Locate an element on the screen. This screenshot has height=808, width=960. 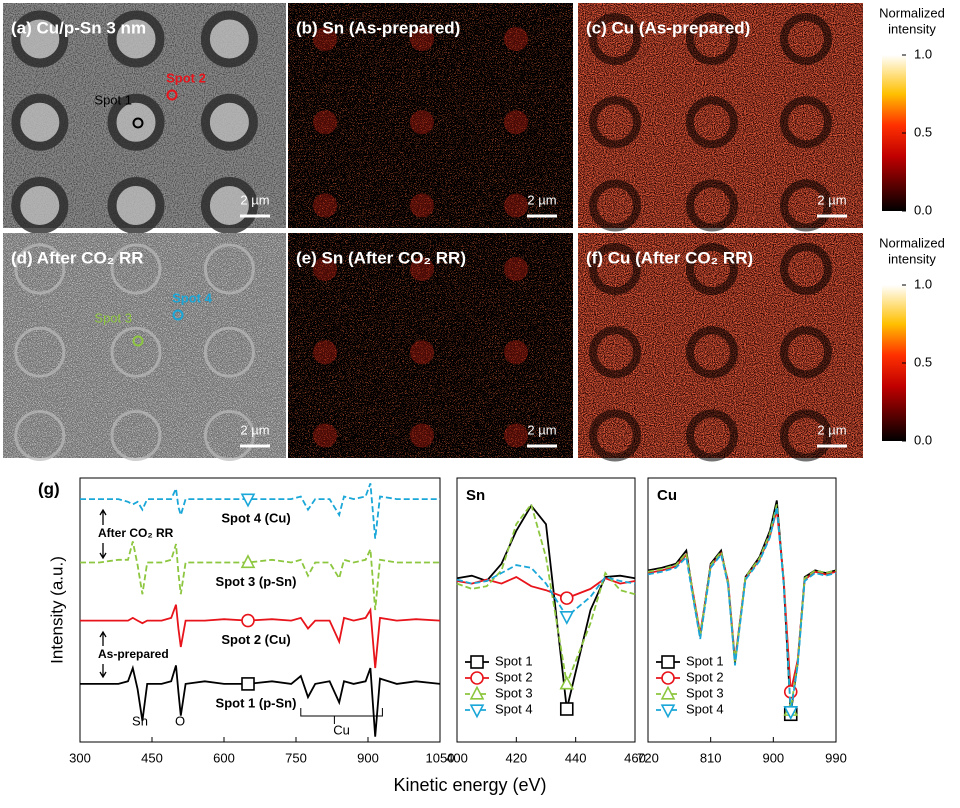
image-title: (e) Sn (After CO₂ RR) is located at coordinates (381, 257).